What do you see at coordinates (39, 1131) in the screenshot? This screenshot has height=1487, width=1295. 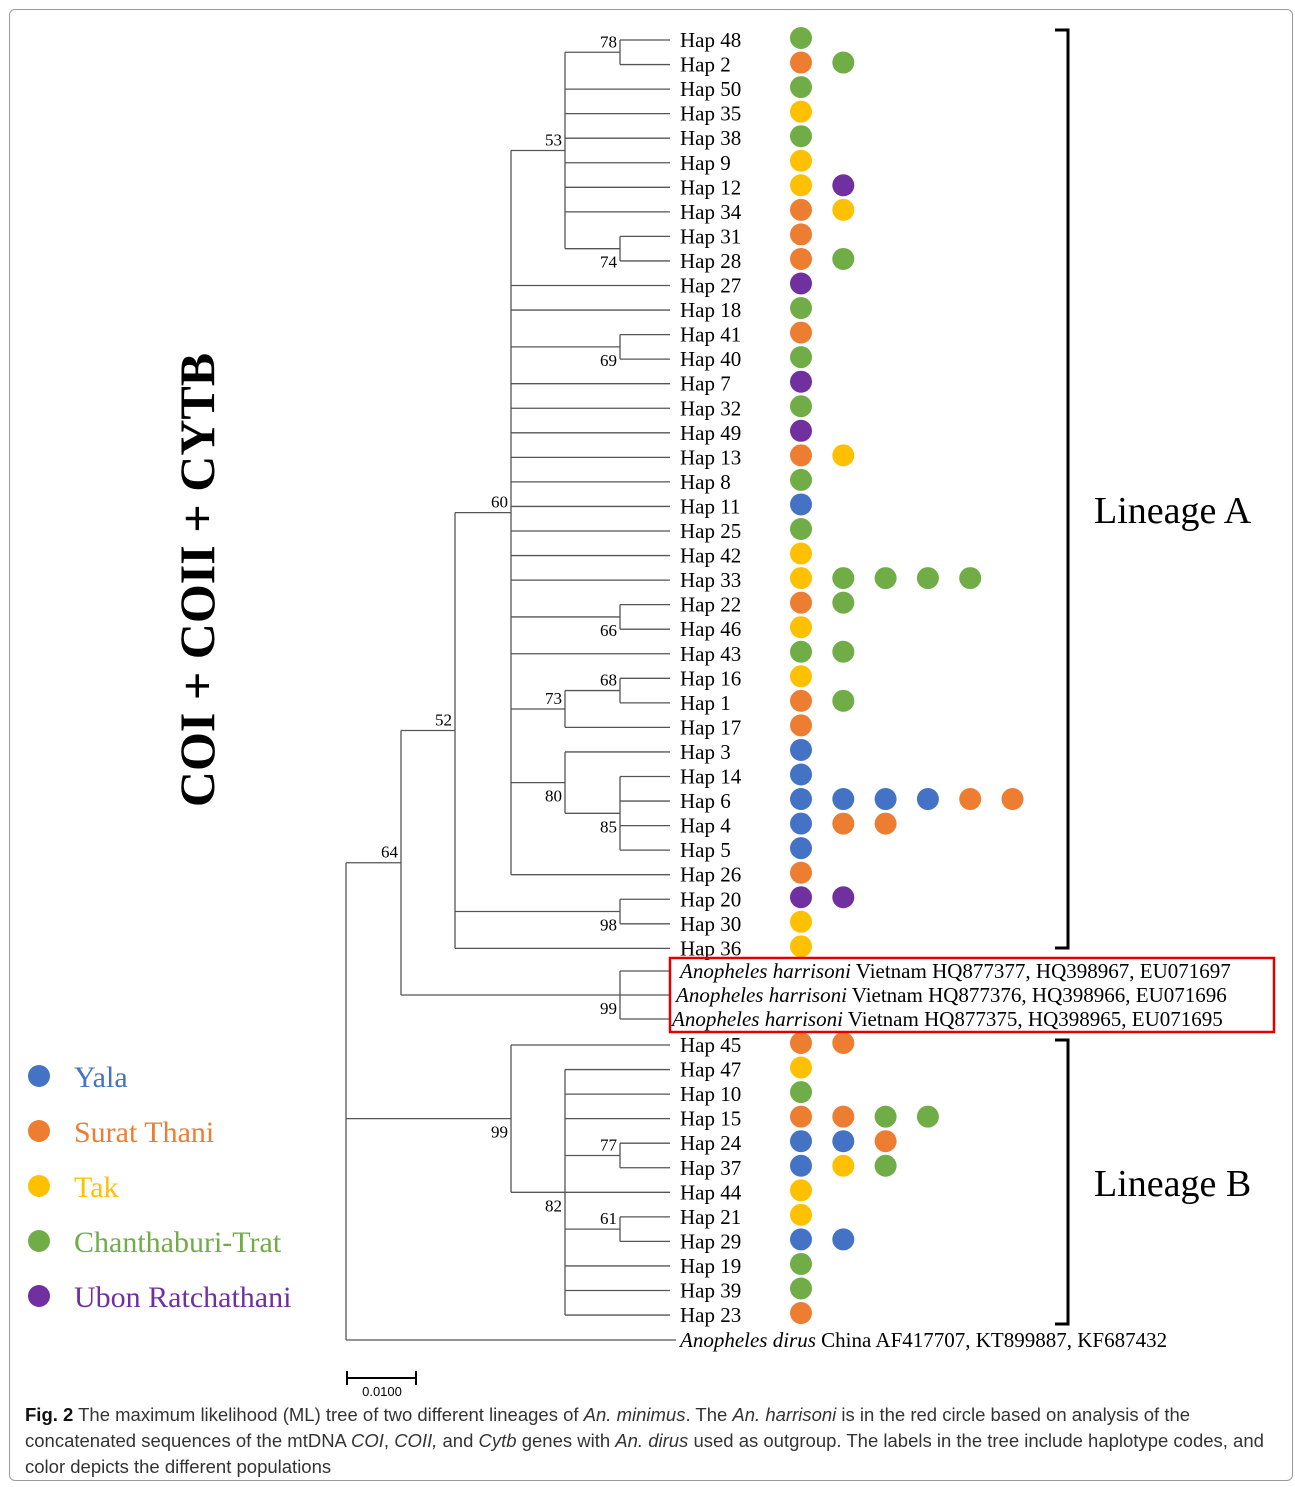 I see `legend-swatch-surat-thani` at bounding box center [39, 1131].